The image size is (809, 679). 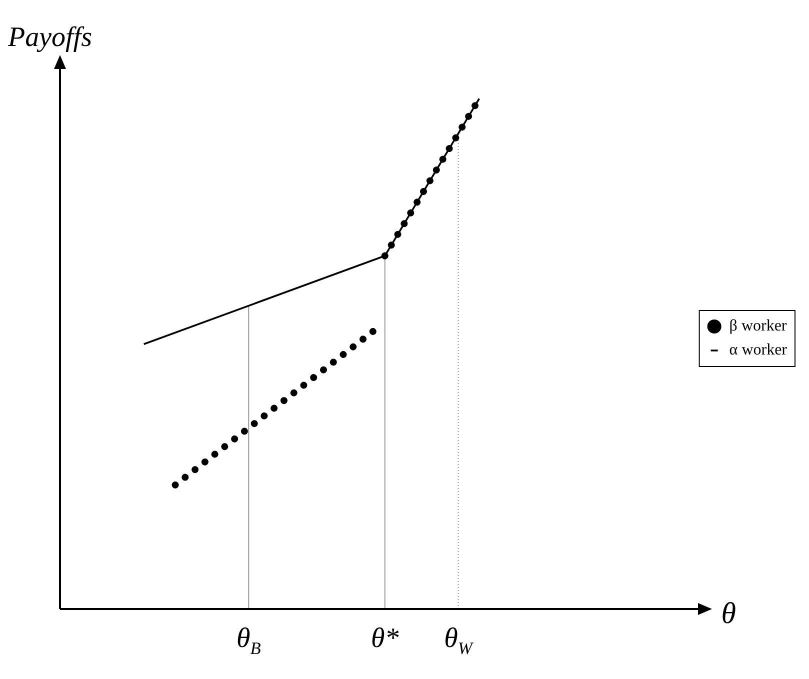 I want to click on x-tick-label: θ*, so click(x=385, y=638).